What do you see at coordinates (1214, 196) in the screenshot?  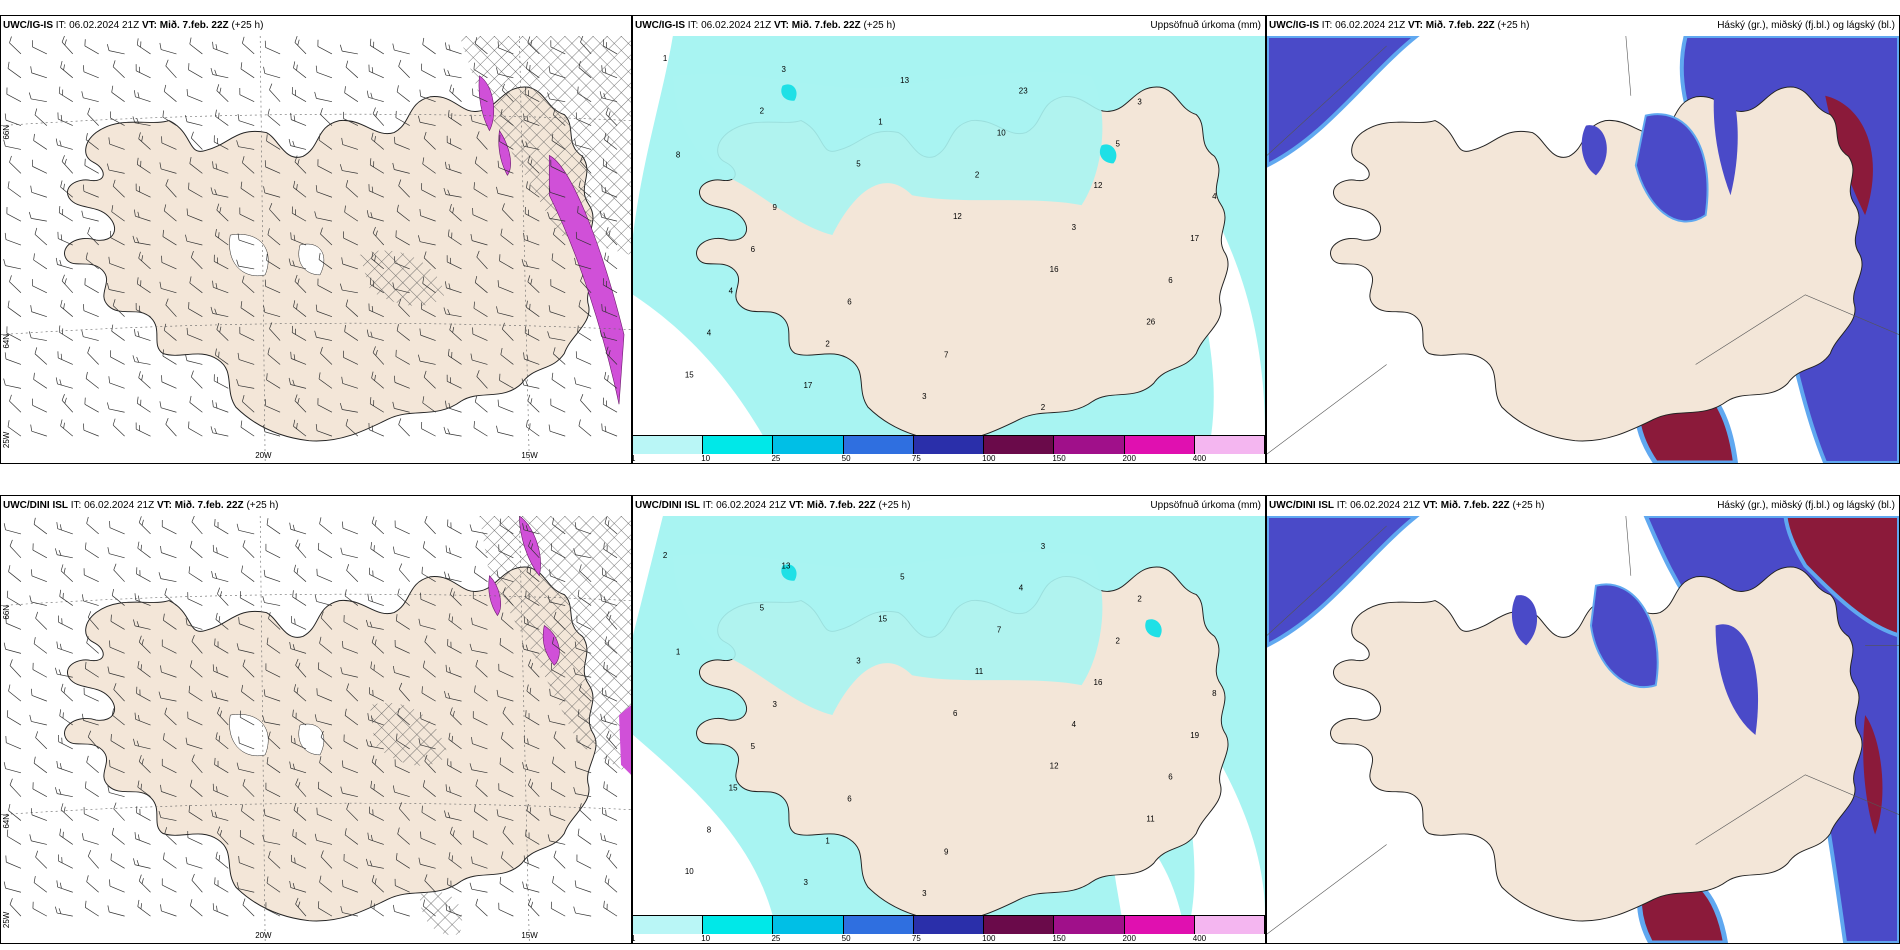 I see `precip-value-label: 4` at bounding box center [1214, 196].